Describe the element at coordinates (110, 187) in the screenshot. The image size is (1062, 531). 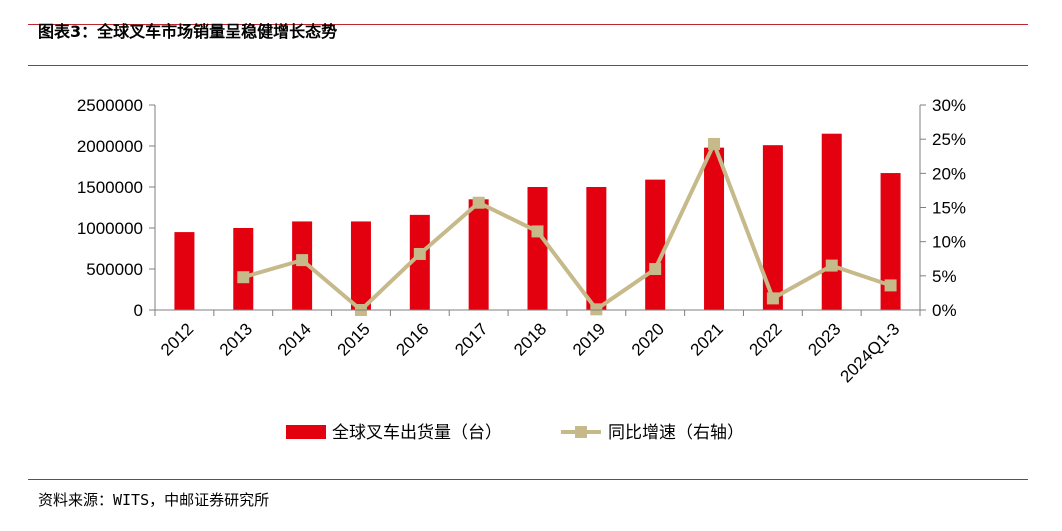
I see `y-left-tick-label-3: 1500000` at that location.